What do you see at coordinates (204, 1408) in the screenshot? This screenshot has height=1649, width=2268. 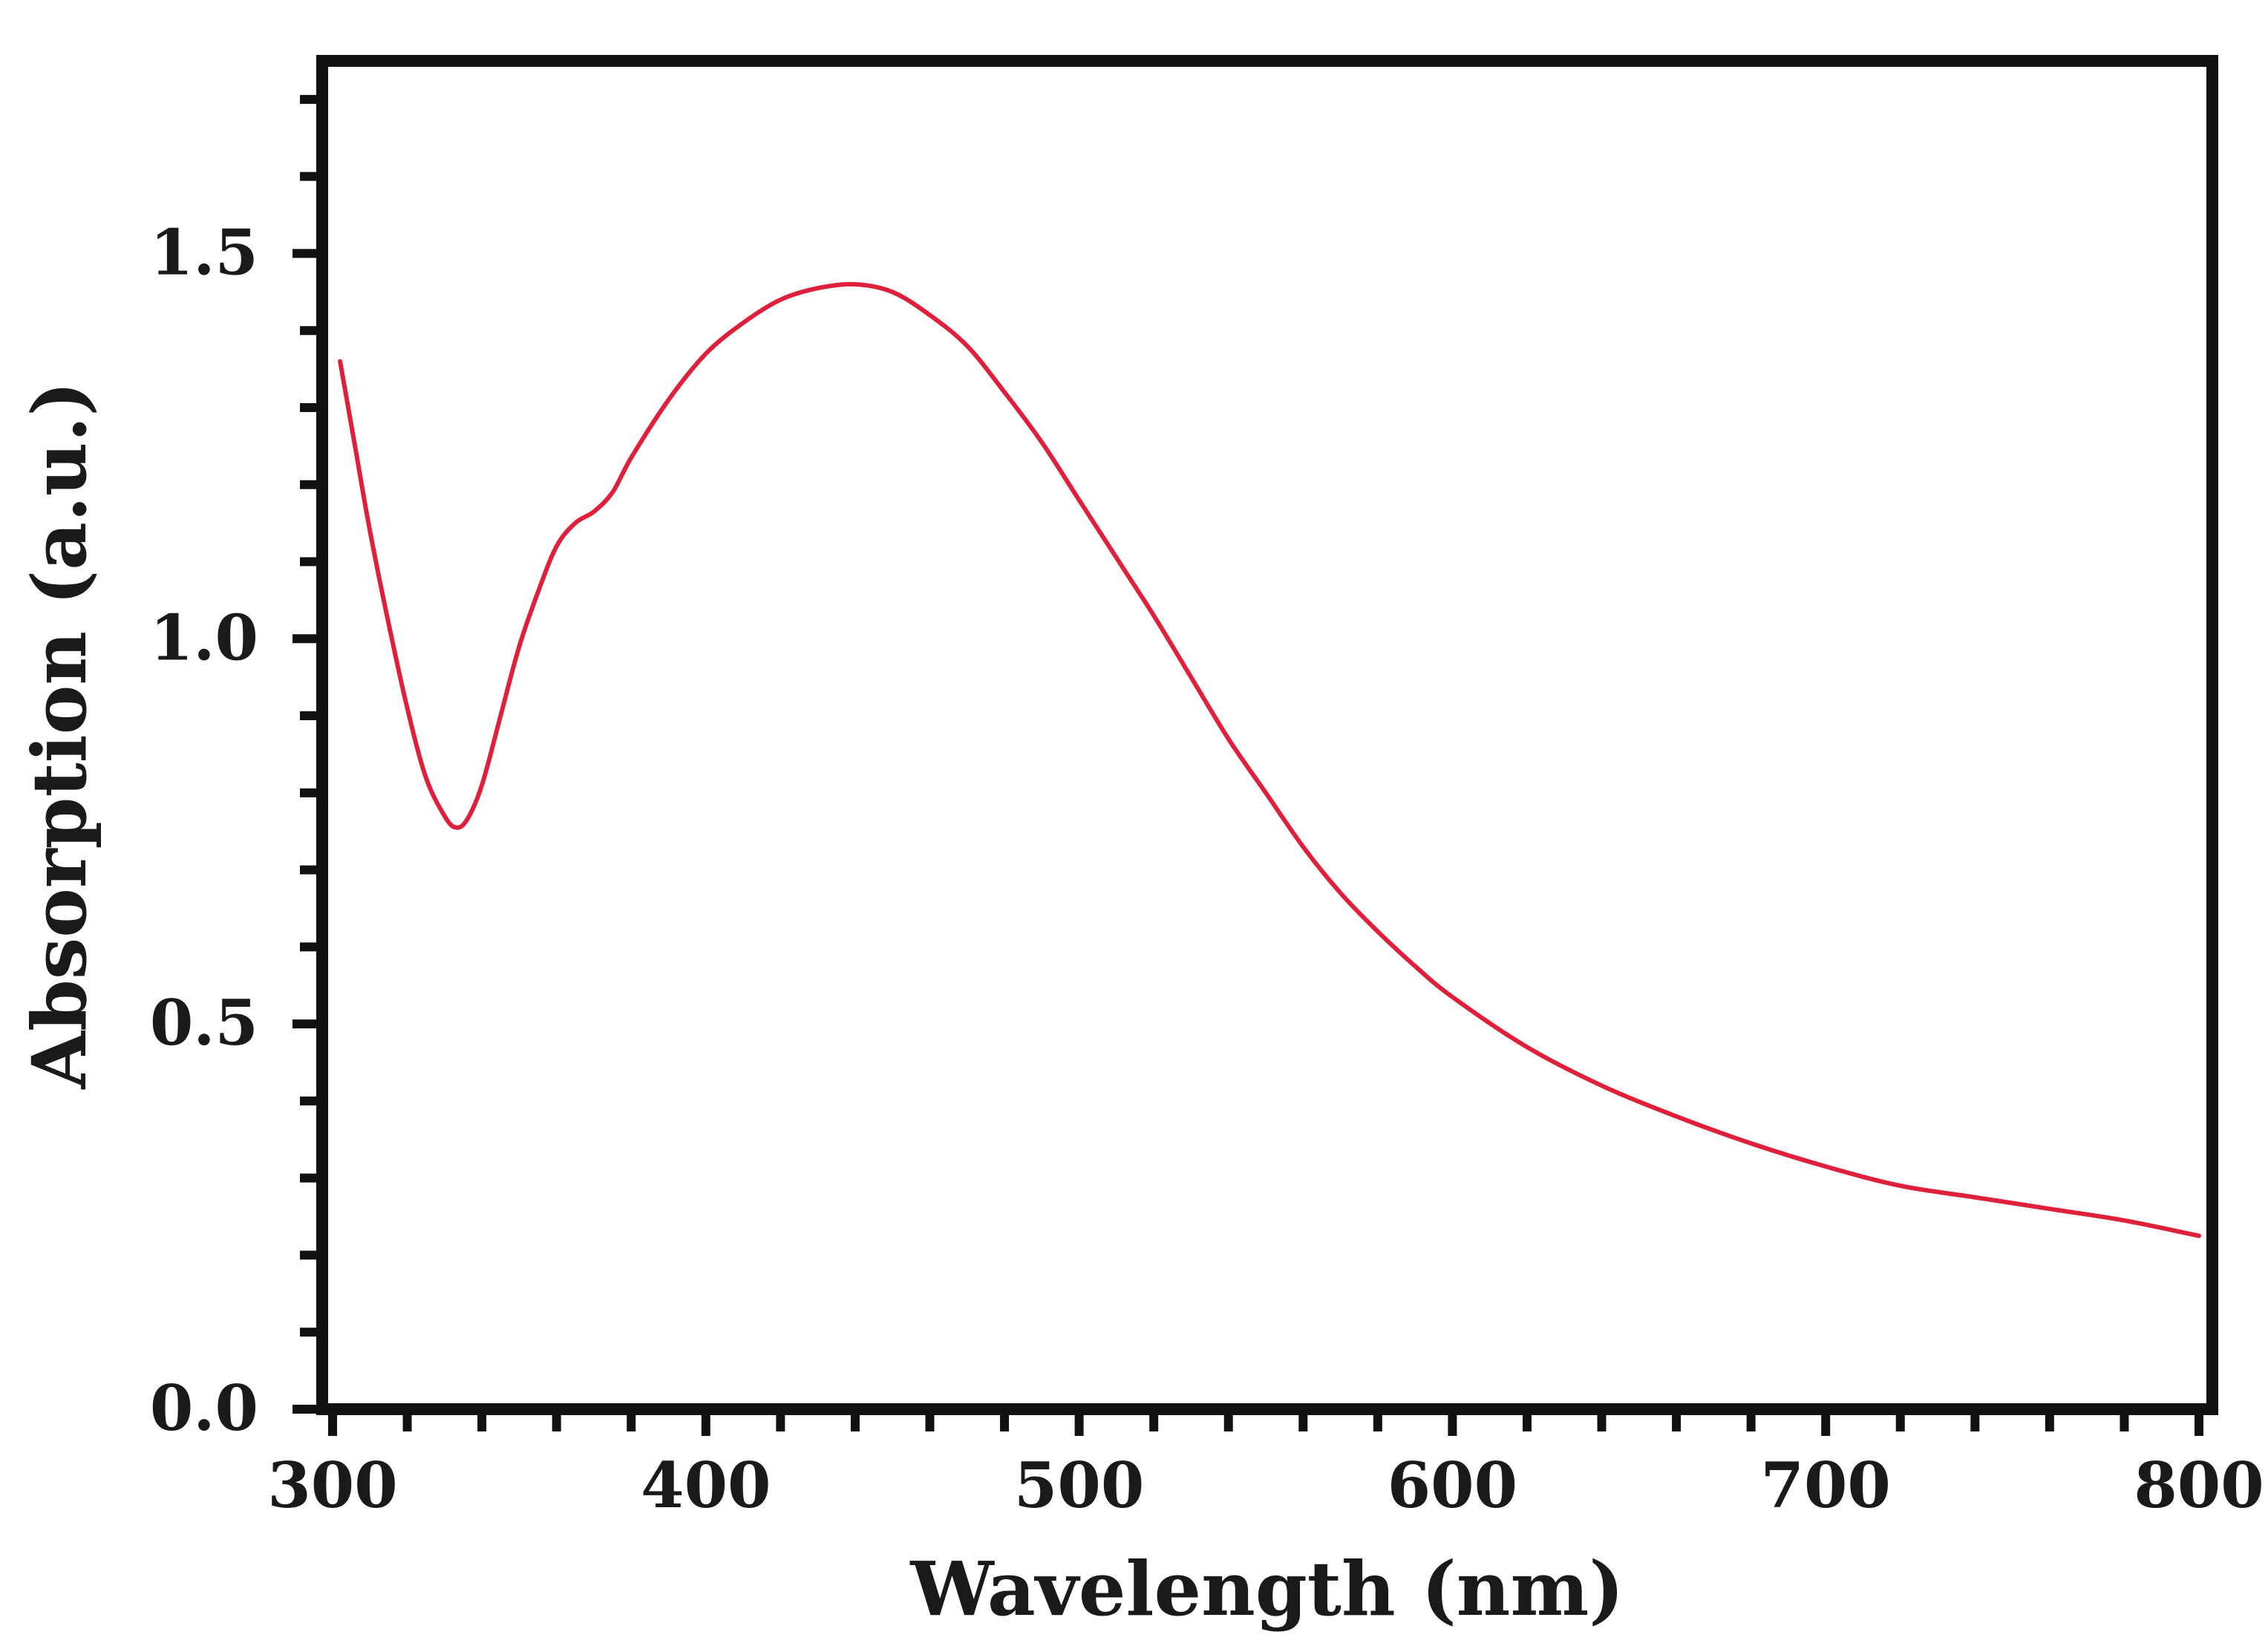 I see `y-tick-label: 0.0` at bounding box center [204, 1408].